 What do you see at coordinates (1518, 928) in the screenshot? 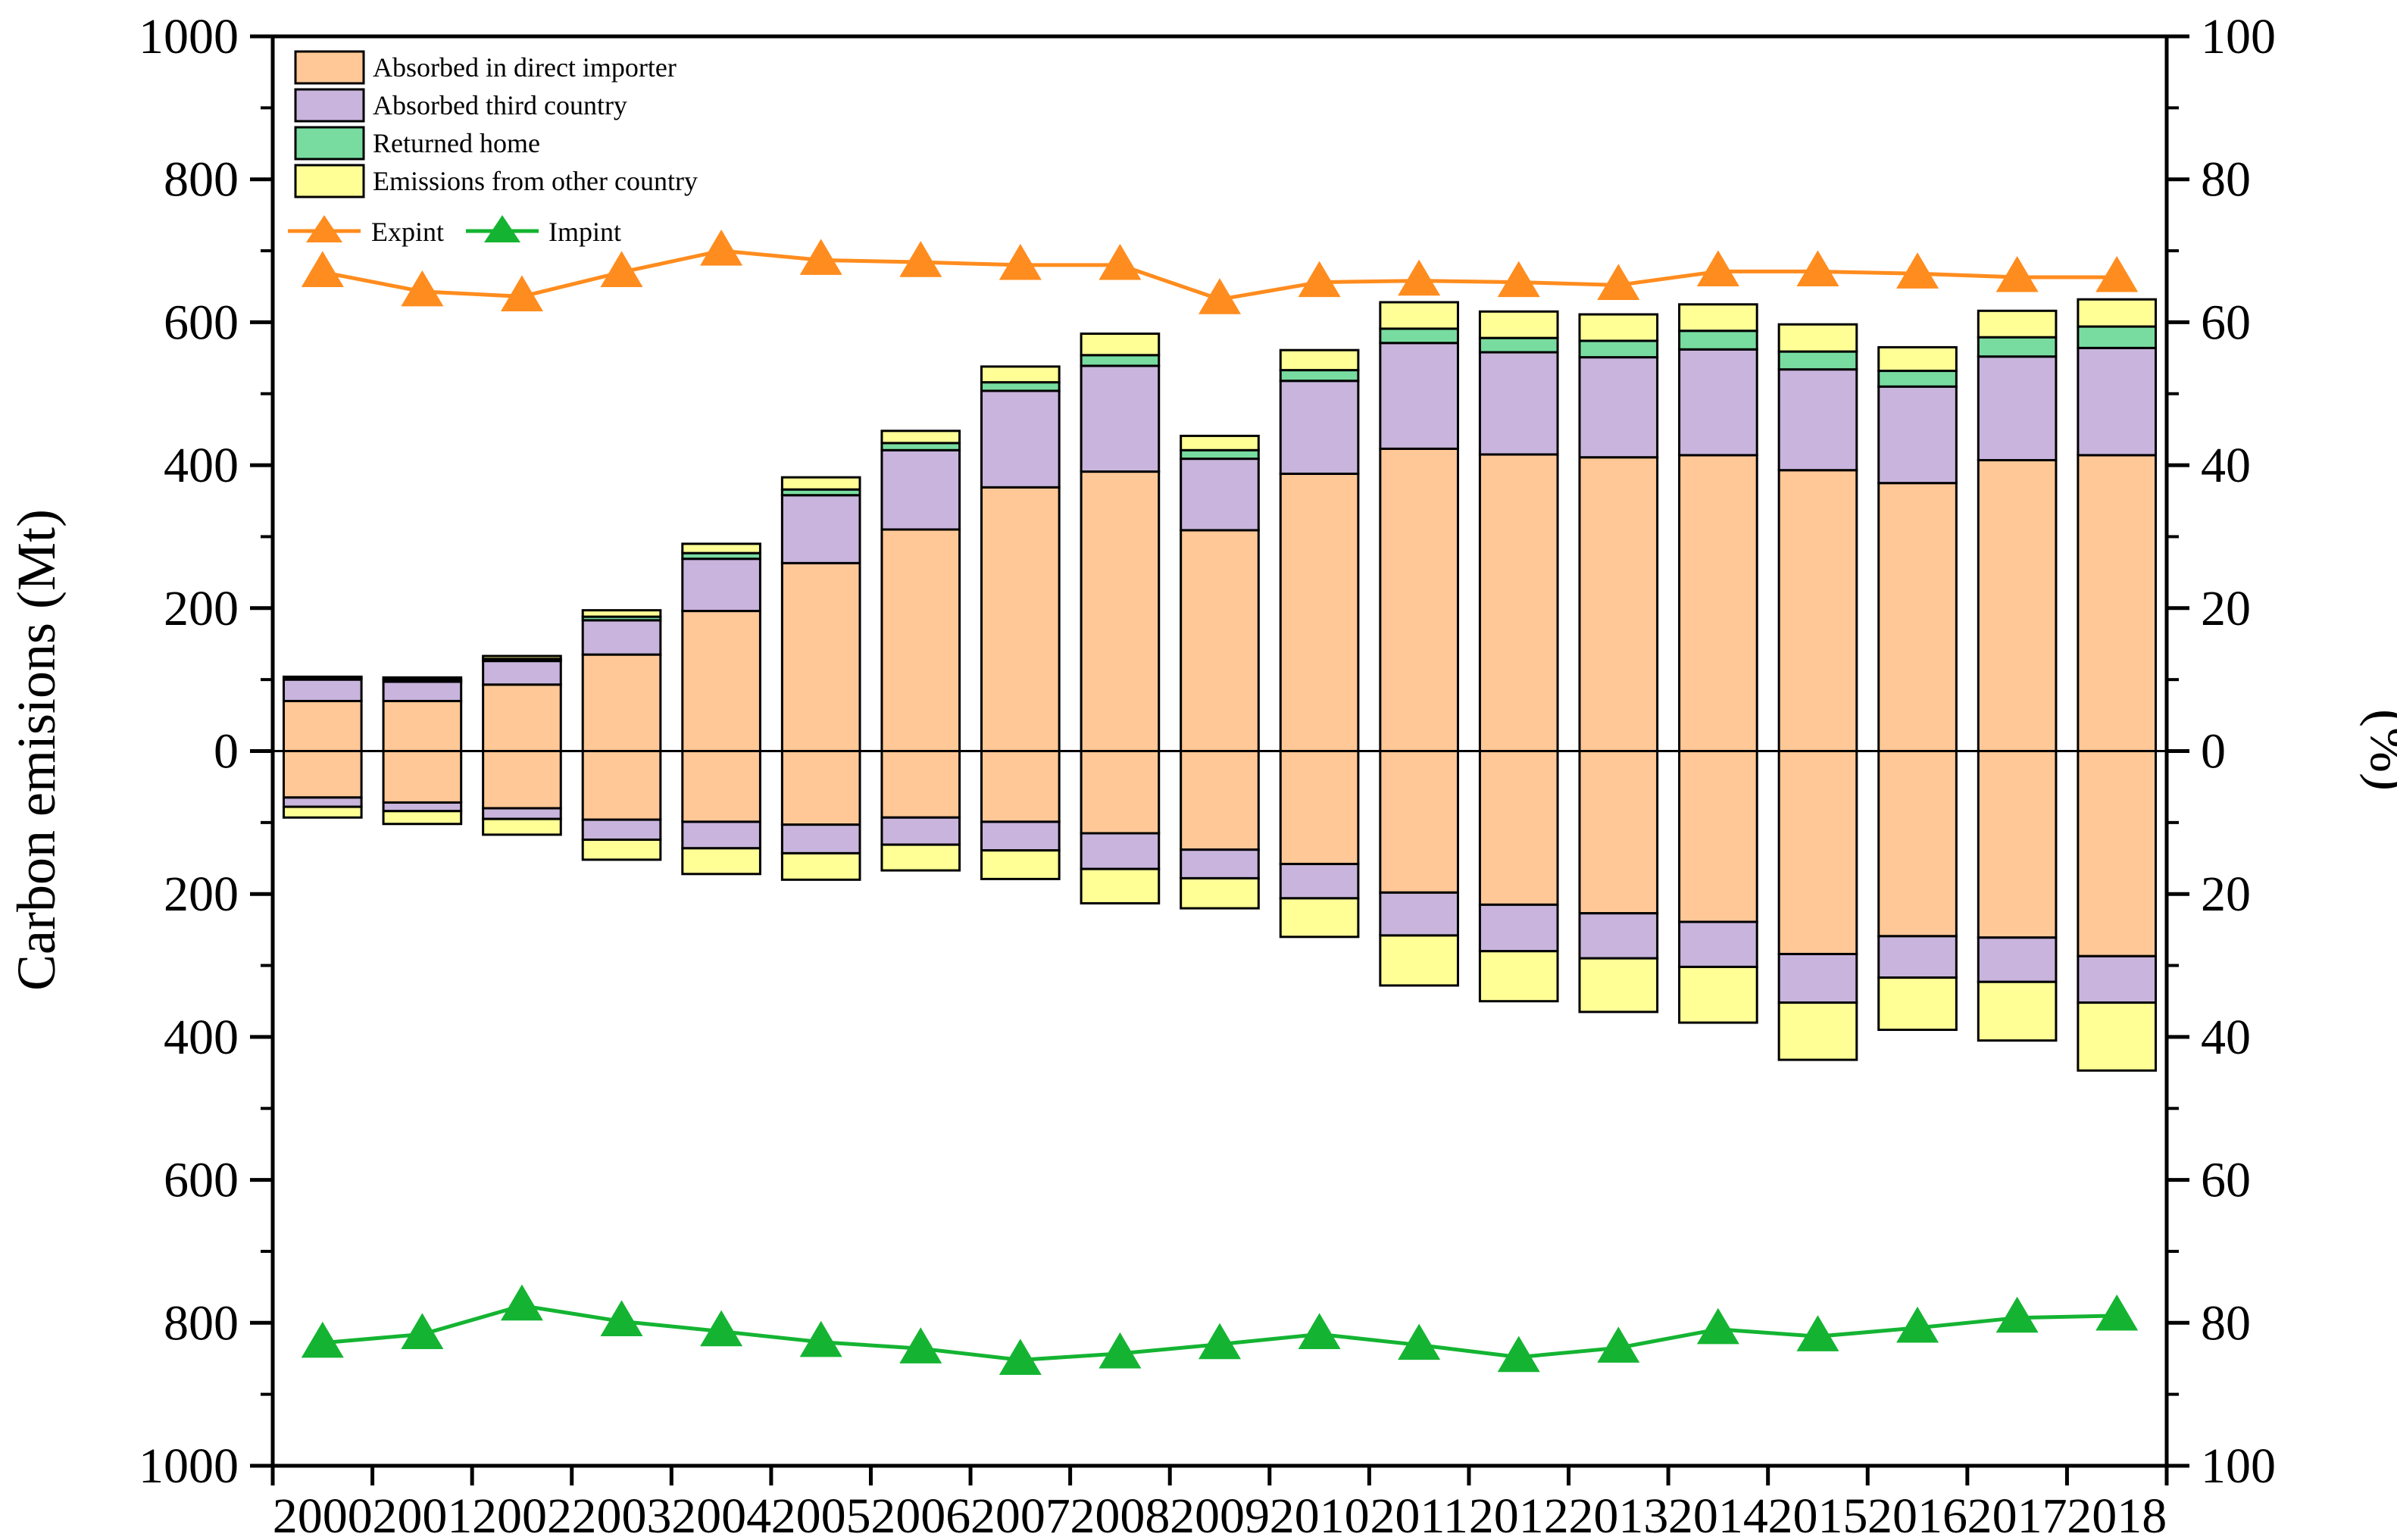
I see `bar-lower-absorbed-third-country-2012` at bounding box center [1518, 928].